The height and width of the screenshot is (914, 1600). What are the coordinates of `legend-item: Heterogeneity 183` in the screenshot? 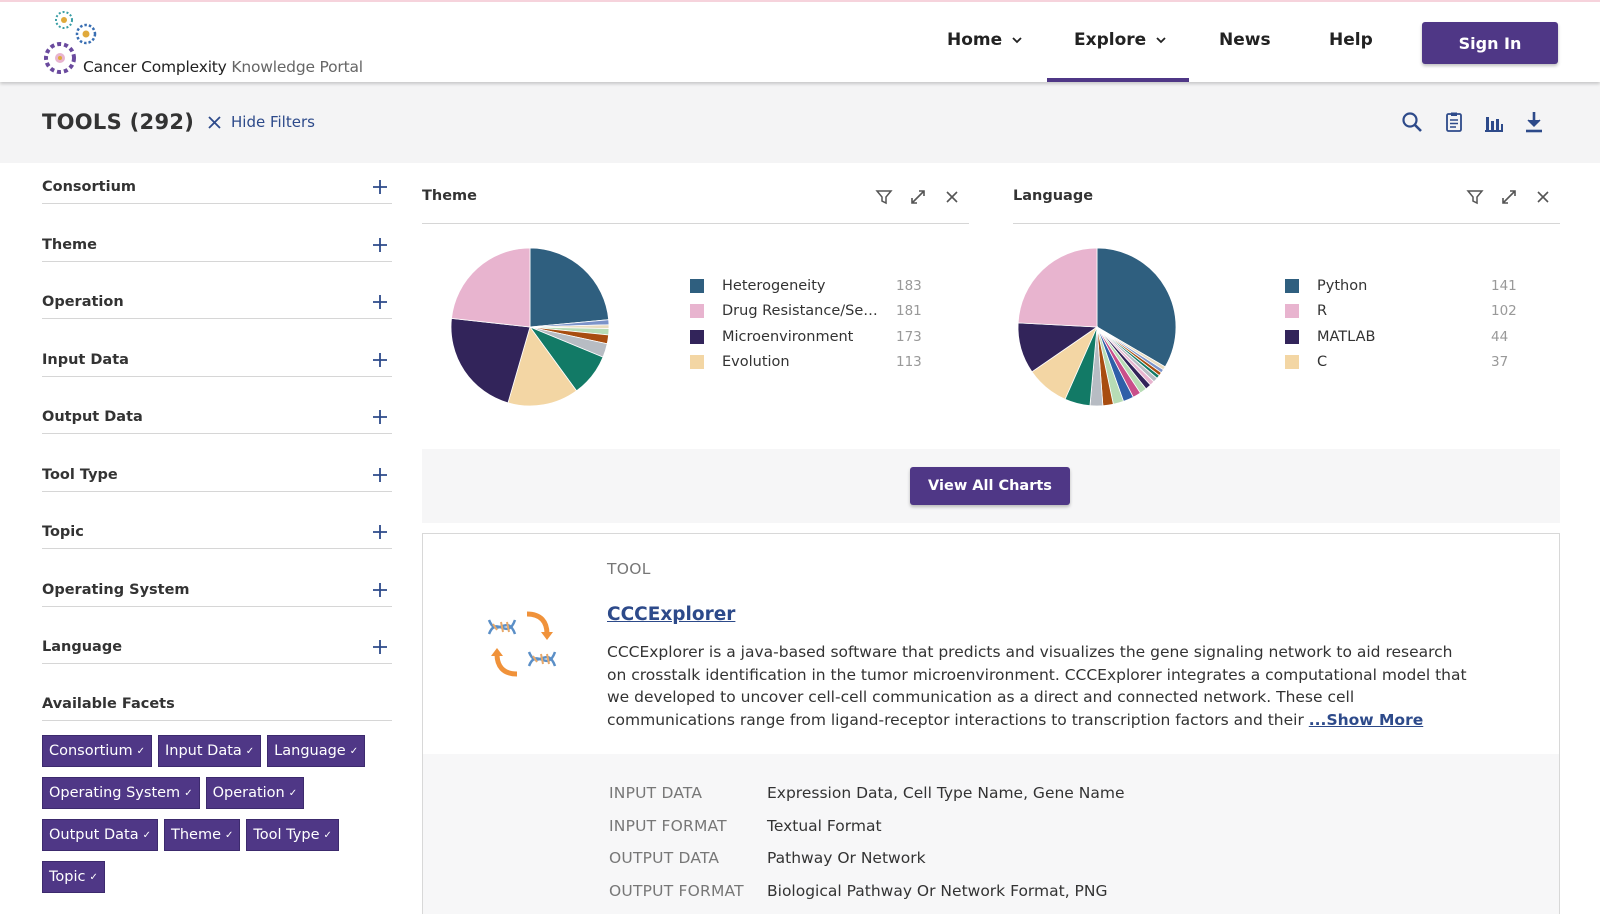 It's located at (810, 286).